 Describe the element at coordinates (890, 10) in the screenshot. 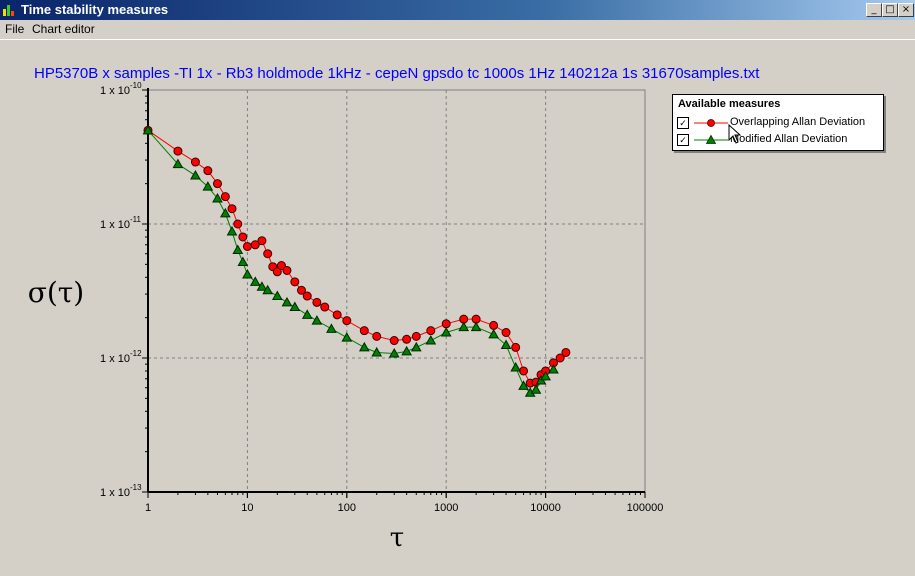

I see `maximize-button: □` at that location.